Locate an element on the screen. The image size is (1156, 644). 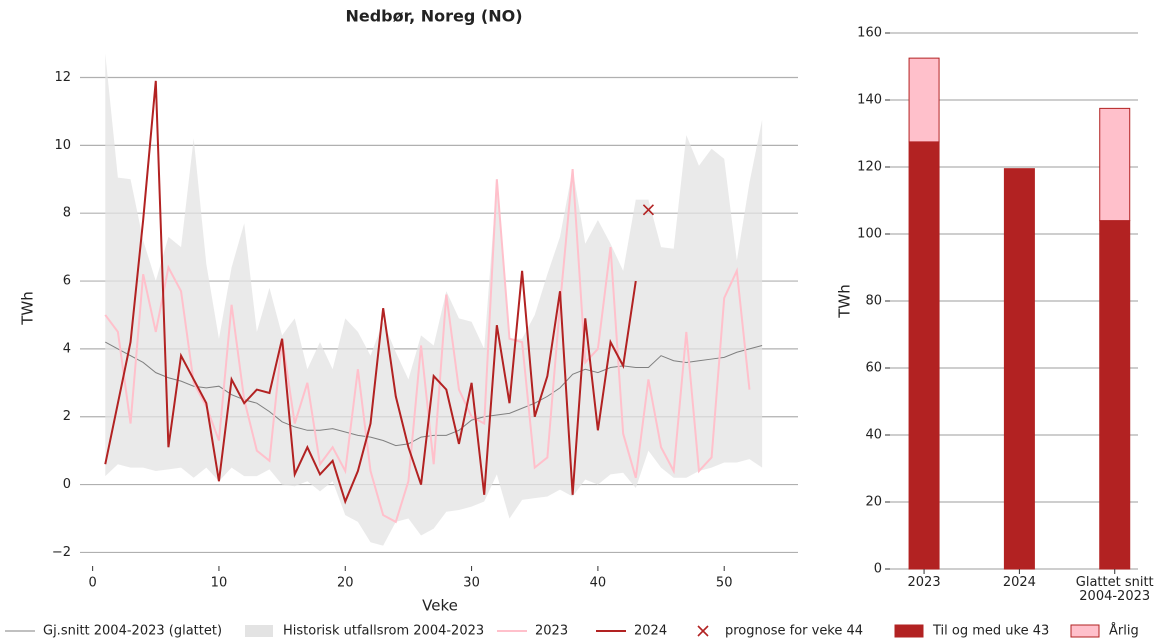
y-tick-label: 8 is located at coordinates (67, 213).